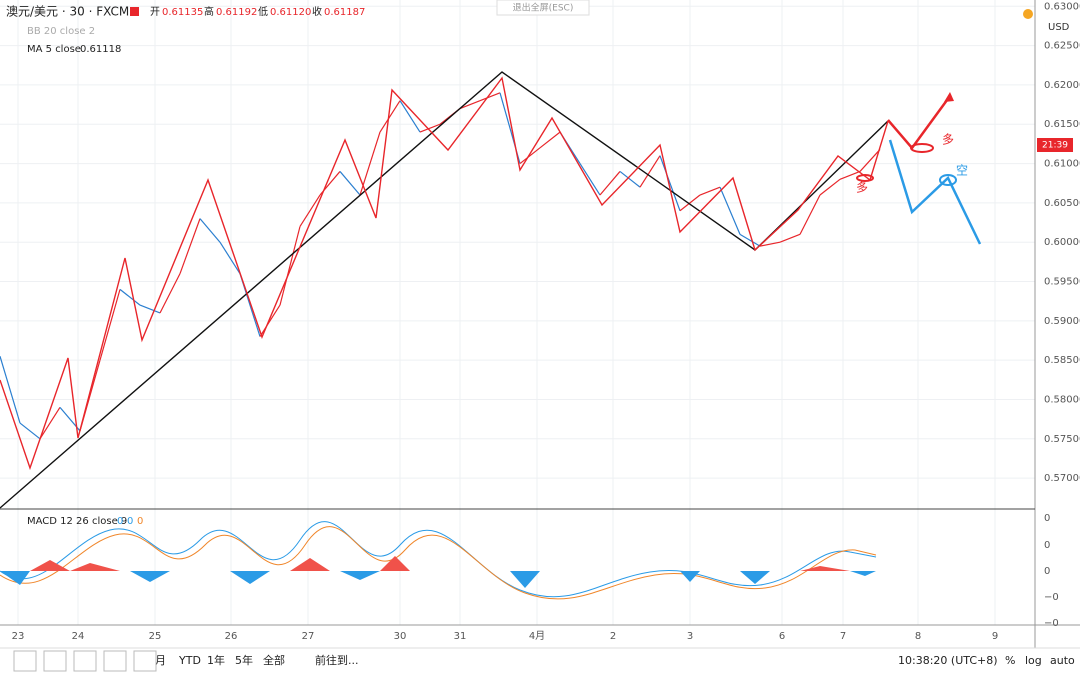 The image size is (1080, 679). Describe the element at coordinates (18, 636) in the screenshot. I see `date-label: 23` at that location.